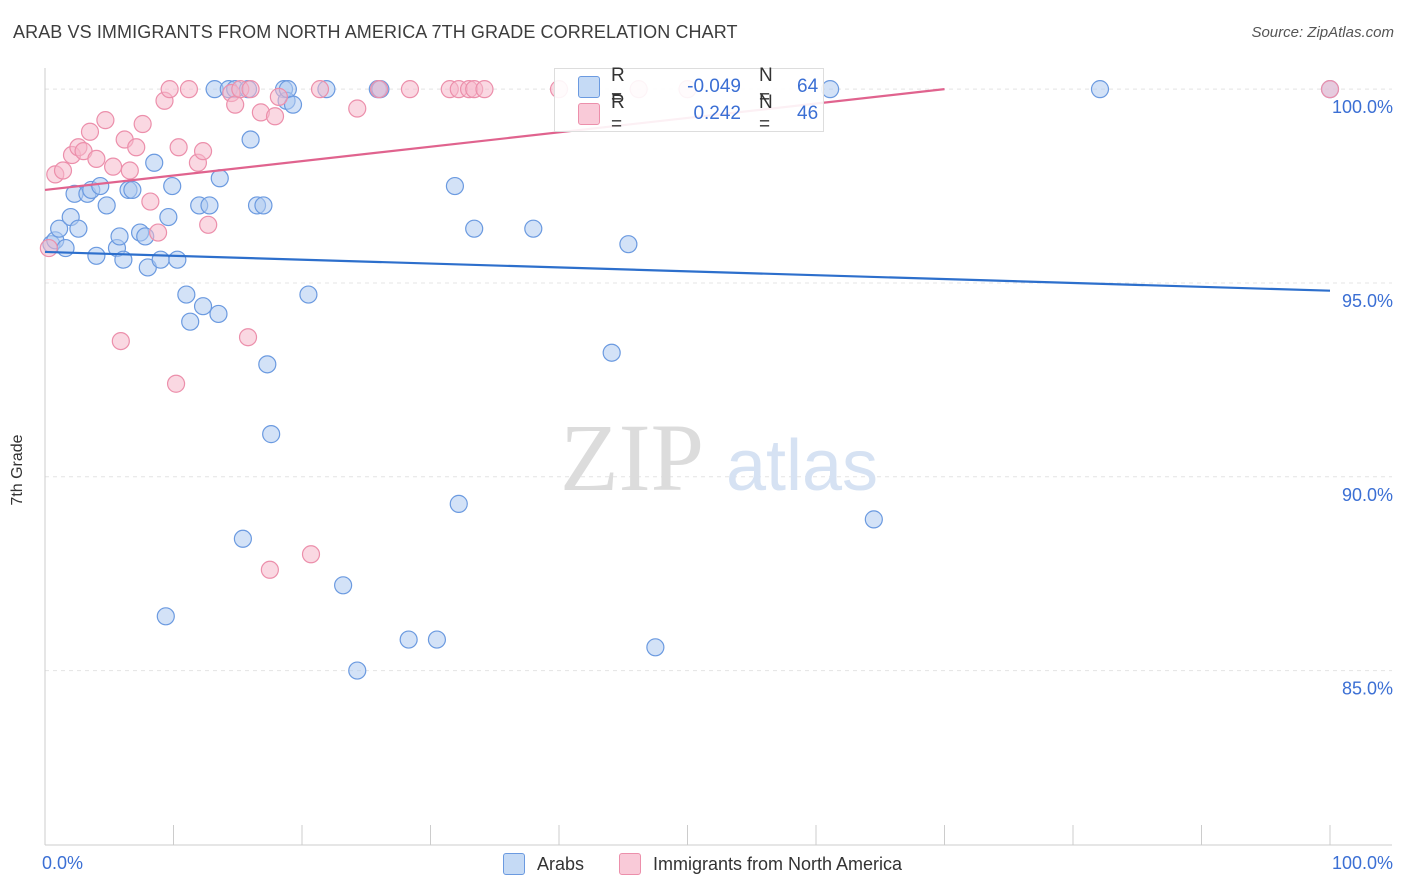 The height and width of the screenshot is (892, 1406). I want to click on x-tick-label-max: 100.0%, so click(1362, 863).